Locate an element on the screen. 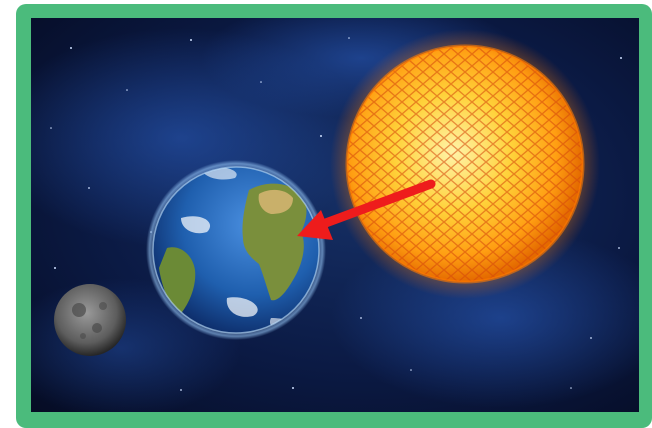  earth is located at coordinates (236, 250).